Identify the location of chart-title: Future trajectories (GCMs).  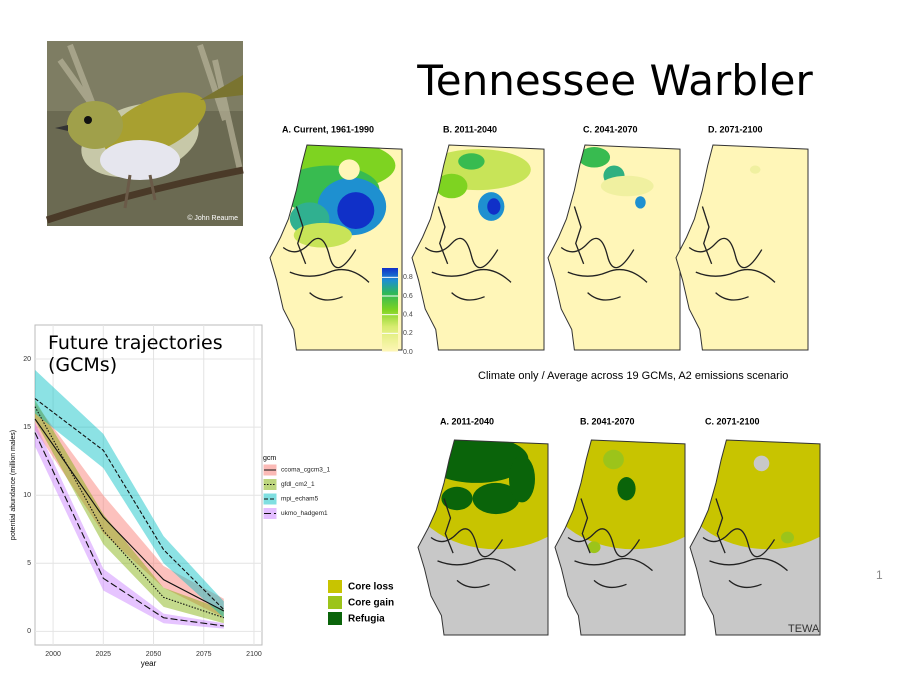
(135, 354).